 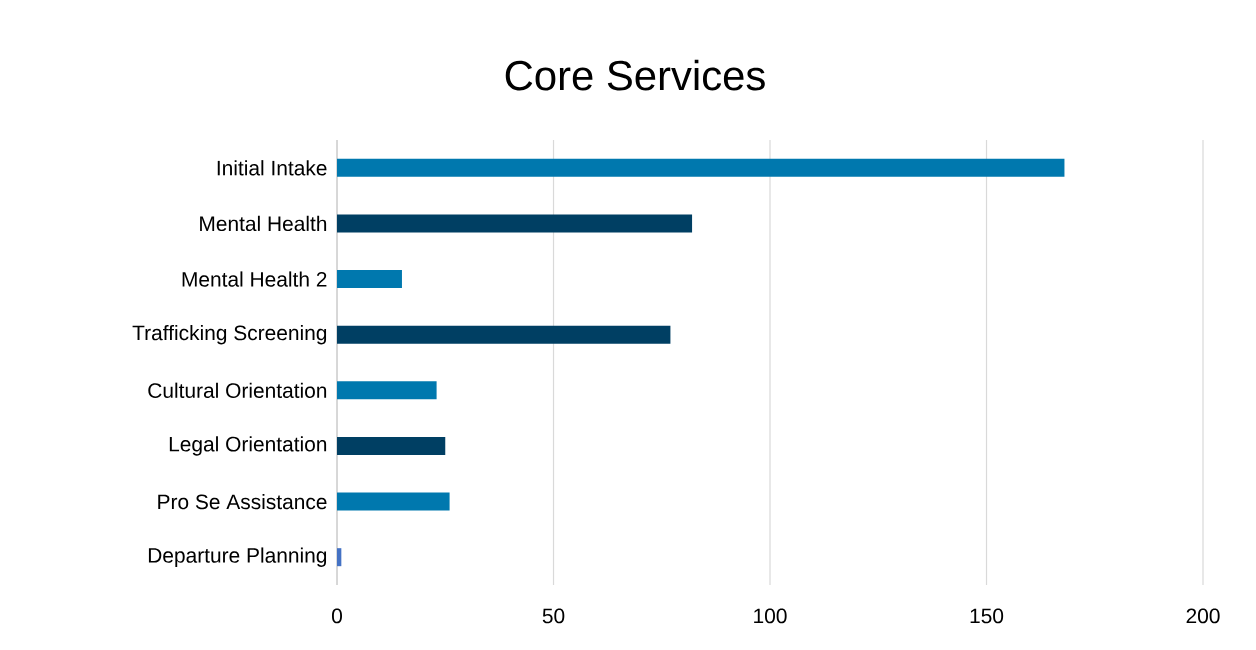 What do you see at coordinates (635, 75) in the screenshot?
I see `chart-title: Core Services` at bounding box center [635, 75].